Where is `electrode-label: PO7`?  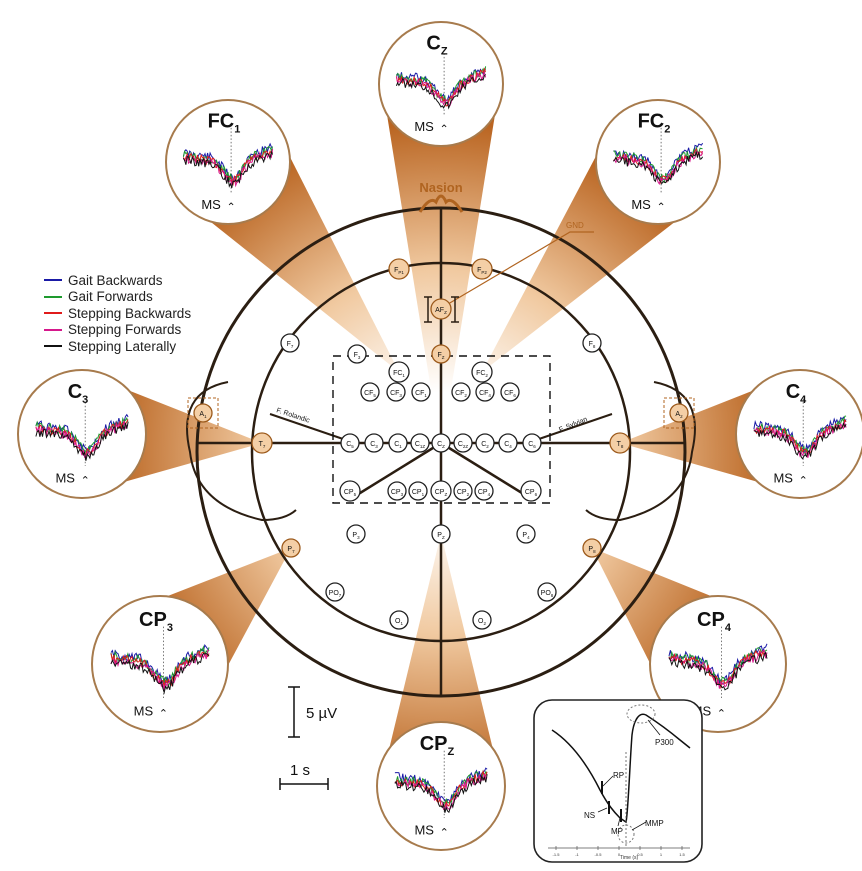 electrode-label: PO7 is located at coordinates (335, 594).